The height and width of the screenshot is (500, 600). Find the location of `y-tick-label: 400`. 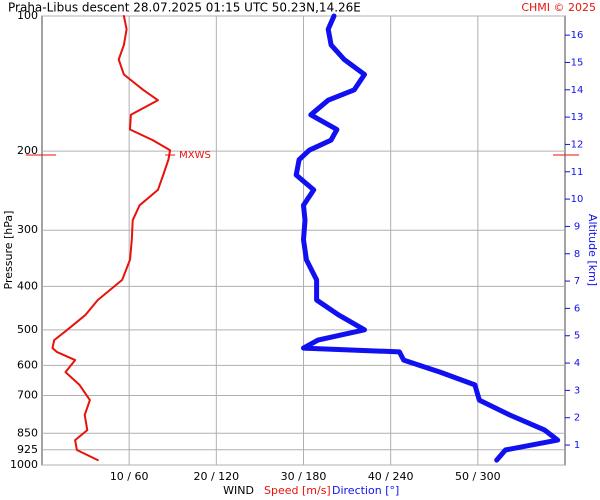

y-tick-label: 400 is located at coordinates (27, 285).